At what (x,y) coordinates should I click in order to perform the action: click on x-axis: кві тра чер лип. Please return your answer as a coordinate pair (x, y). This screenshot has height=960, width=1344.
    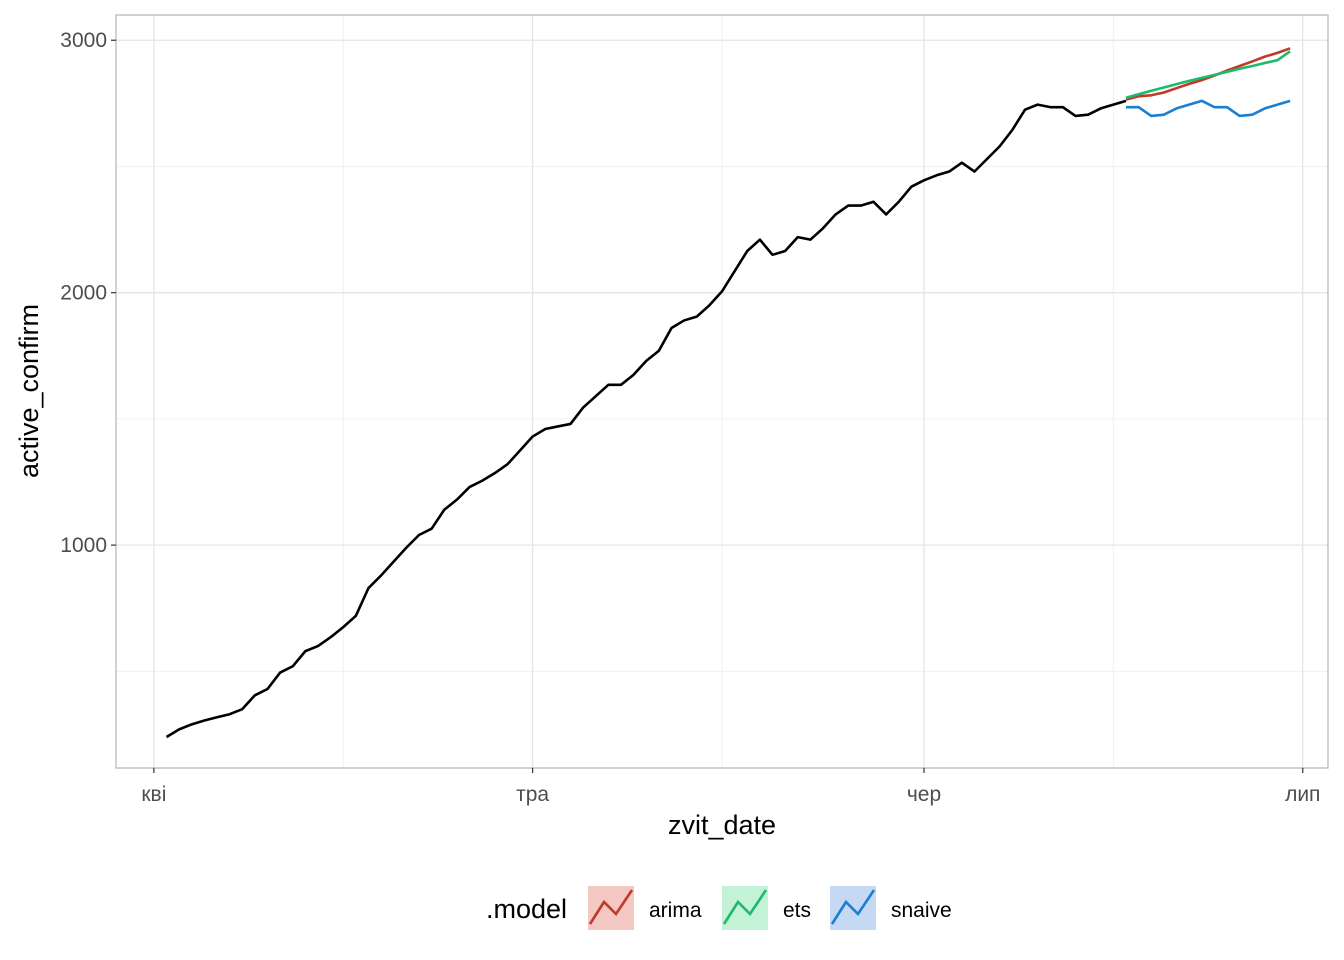
    Looking at the image, I should click on (730, 787).